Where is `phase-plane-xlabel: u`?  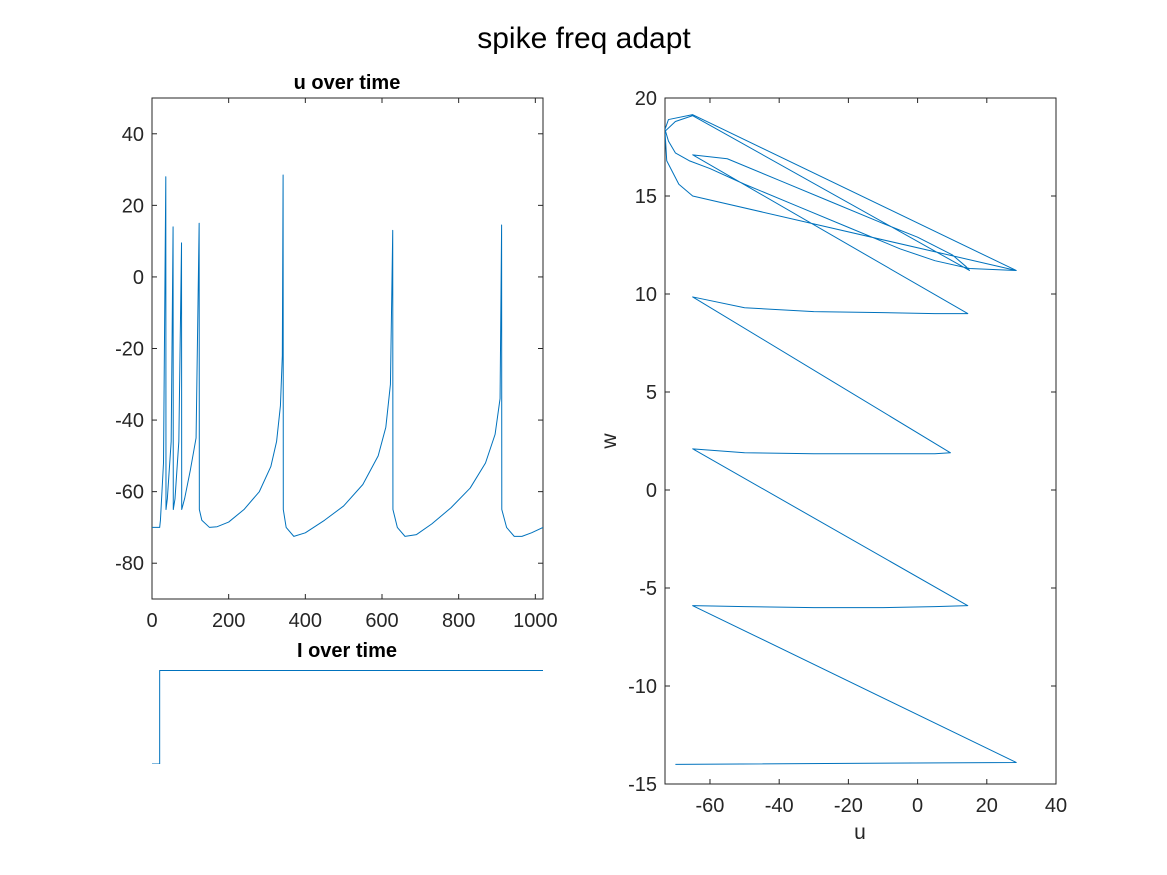 phase-plane-xlabel: u is located at coordinates (860, 832).